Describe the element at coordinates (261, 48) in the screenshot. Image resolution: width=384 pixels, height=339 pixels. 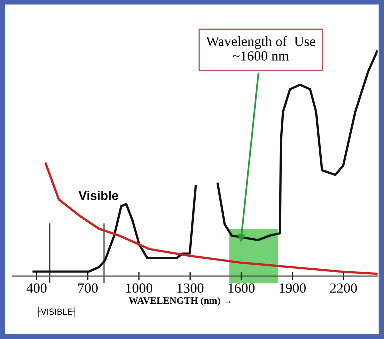
I see `annotation: Wavelength of Use ~1600 nm` at that location.